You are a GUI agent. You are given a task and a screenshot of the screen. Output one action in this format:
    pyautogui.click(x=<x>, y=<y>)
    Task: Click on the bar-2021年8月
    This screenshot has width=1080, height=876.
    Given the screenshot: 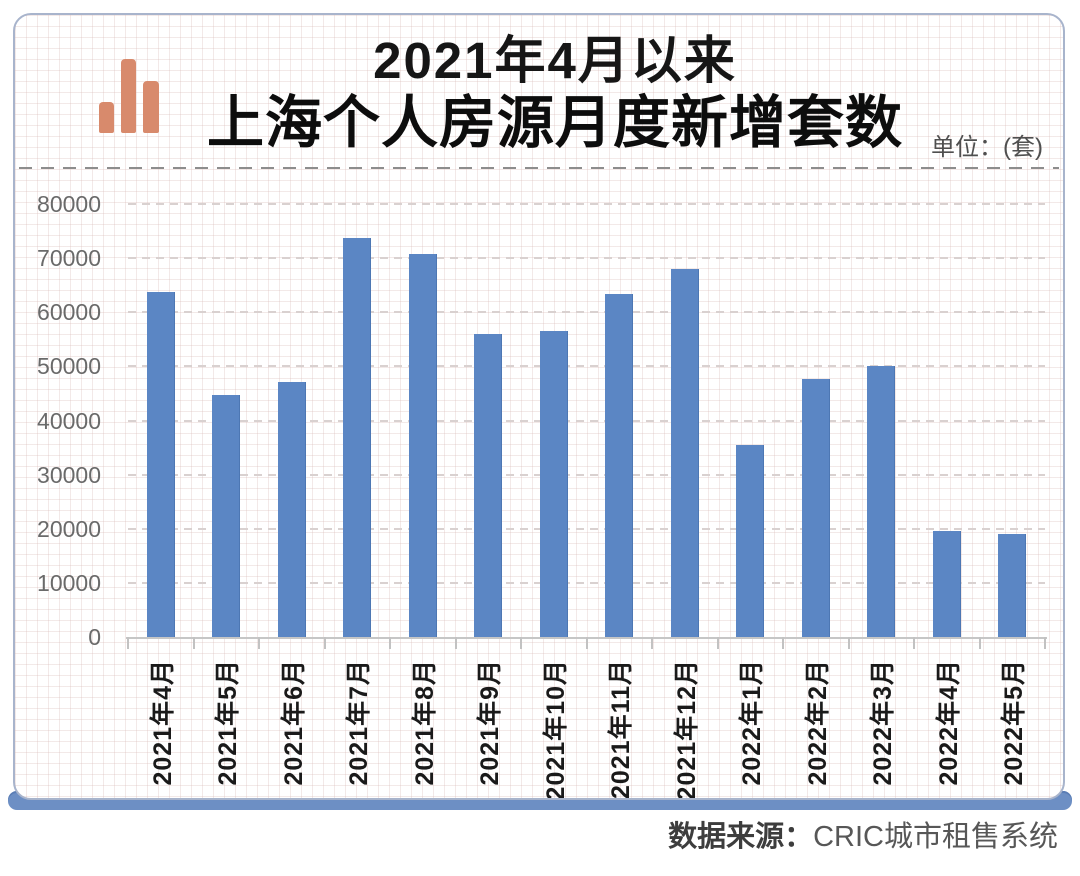 What is the action you would take?
    pyautogui.click(x=422, y=445)
    